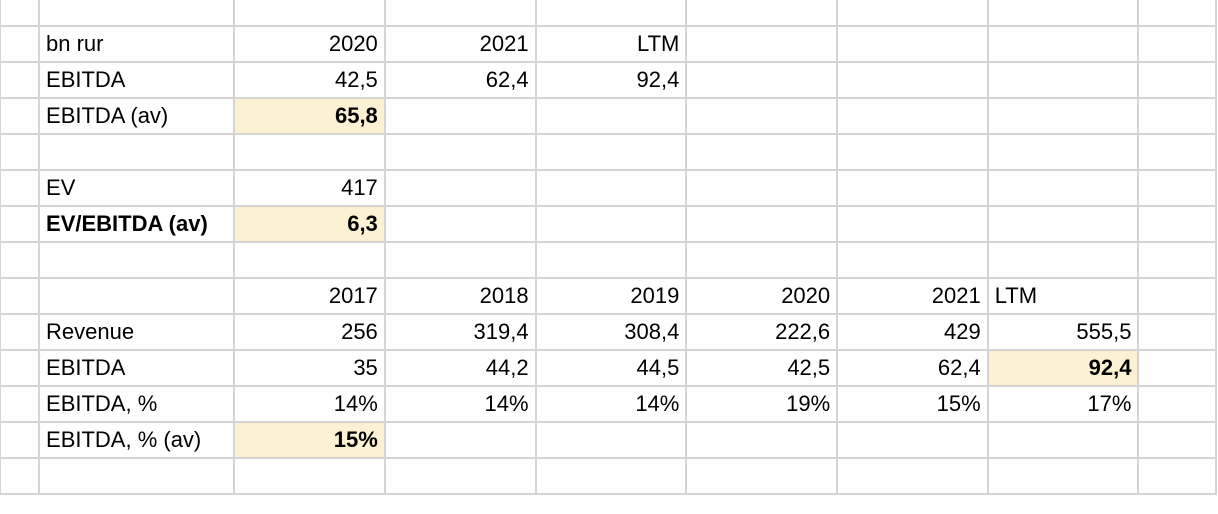 The image size is (1218, 514). I want to click on cell: 44,2, so click(460, 368).